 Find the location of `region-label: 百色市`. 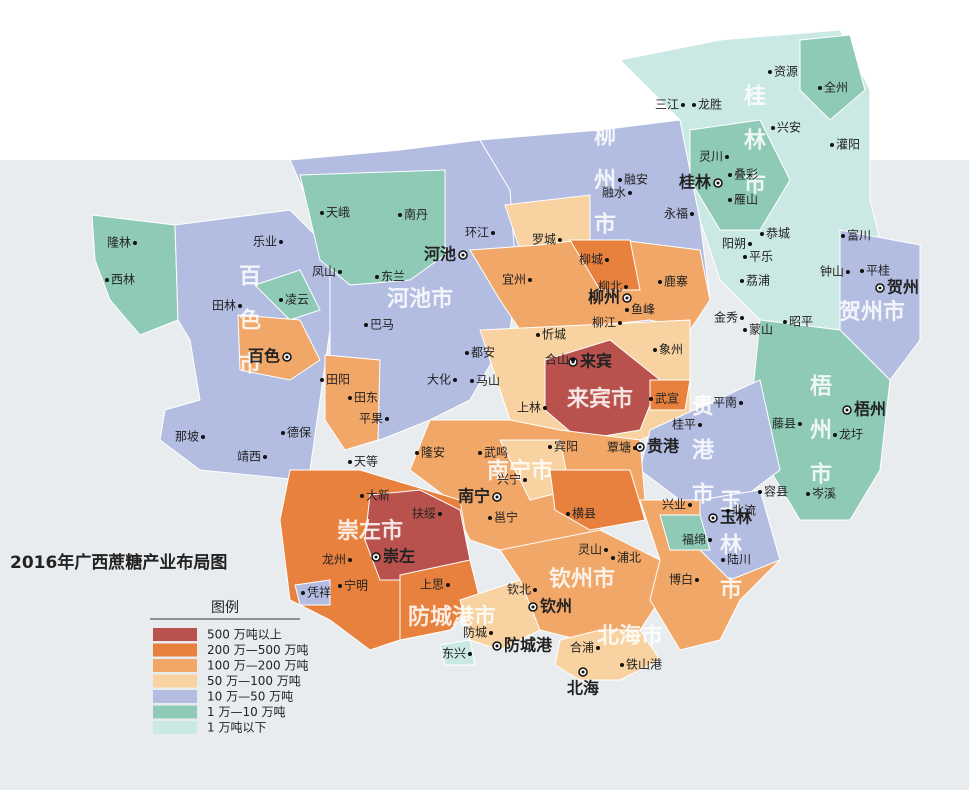

region-label: 百色市 is located at coordinates (248, 330).